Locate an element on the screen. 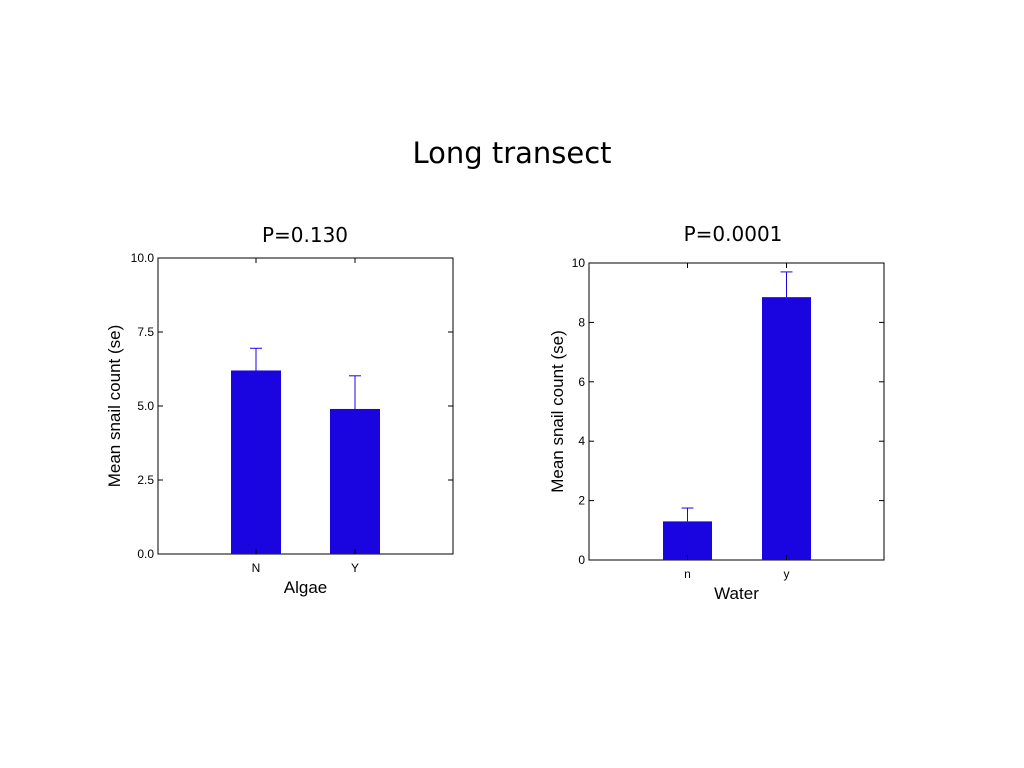 The height and width of the screenshot is (768, 1024). water-y-tick-label: 2 is located at coordinates (581, 501).